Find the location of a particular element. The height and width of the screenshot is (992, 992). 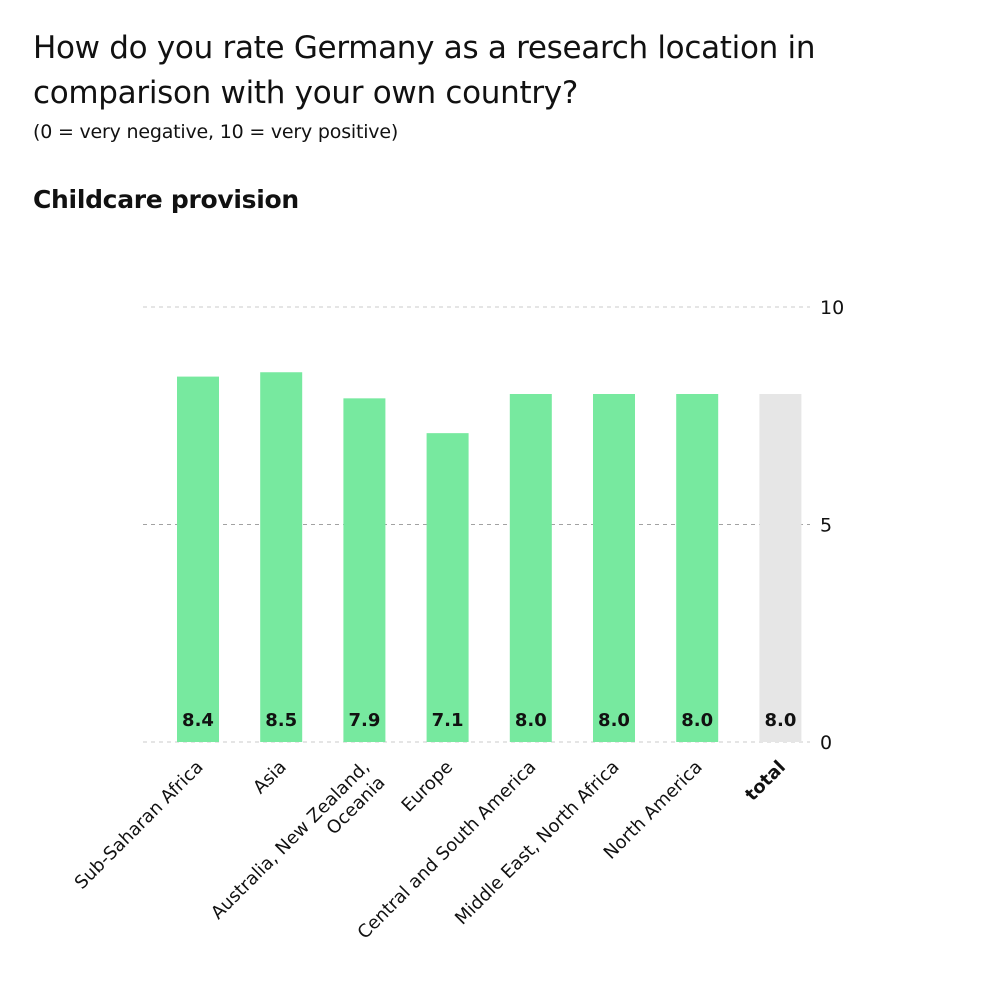

category-label-line: total is located at coordinates (765, 781).